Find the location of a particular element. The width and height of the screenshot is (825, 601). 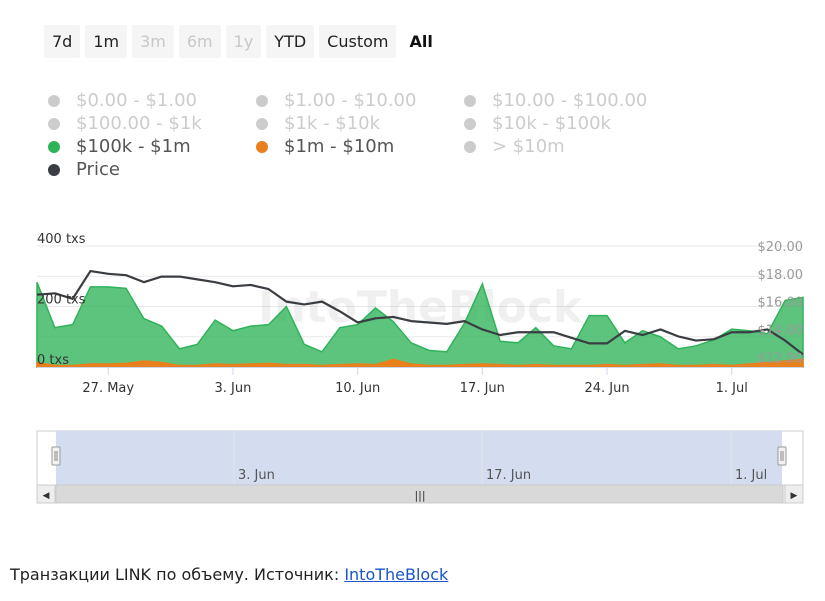

legend-label: Price is located at coordinates (98, 169).